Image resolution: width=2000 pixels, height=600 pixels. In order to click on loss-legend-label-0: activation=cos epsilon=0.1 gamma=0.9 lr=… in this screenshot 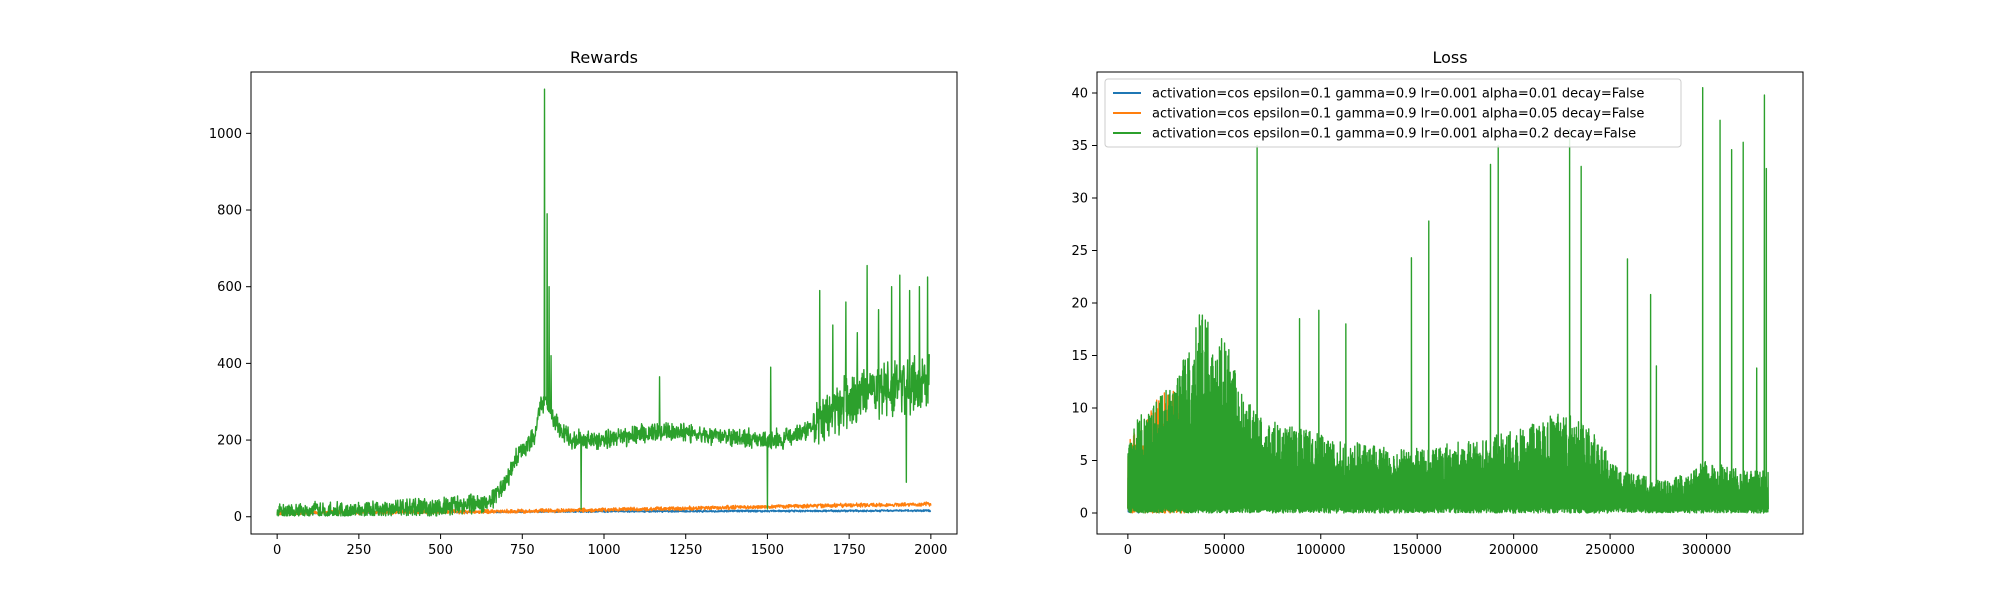, I will do `click(1398, 94)`.